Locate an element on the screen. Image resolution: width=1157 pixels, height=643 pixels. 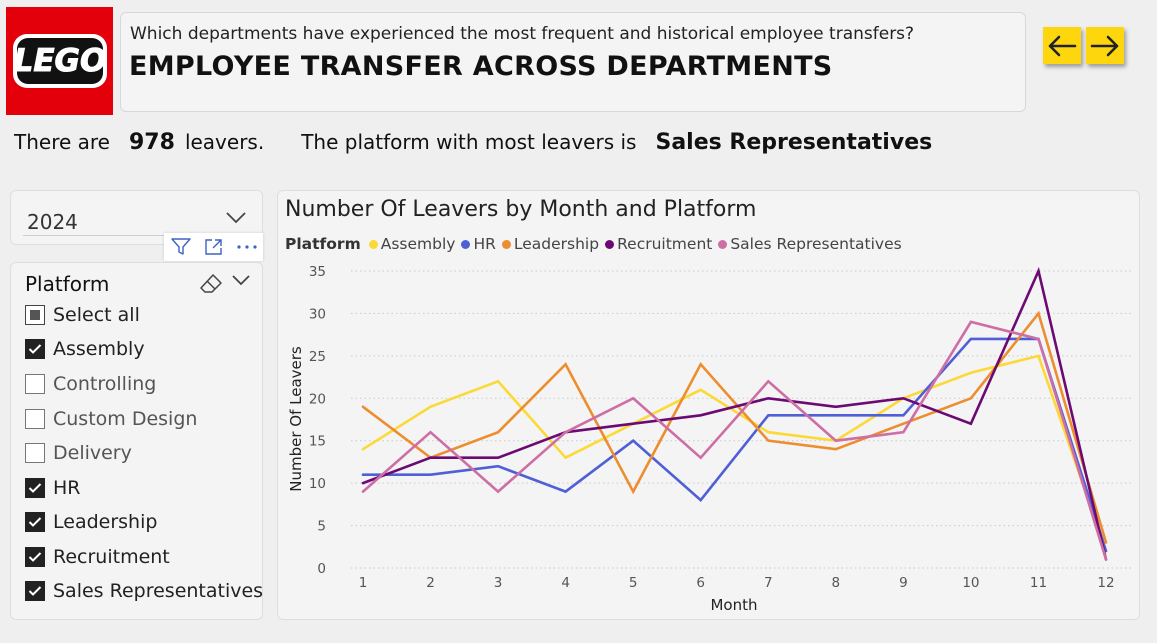
lego-logo: LEGO is located at coordinates (59, 61).